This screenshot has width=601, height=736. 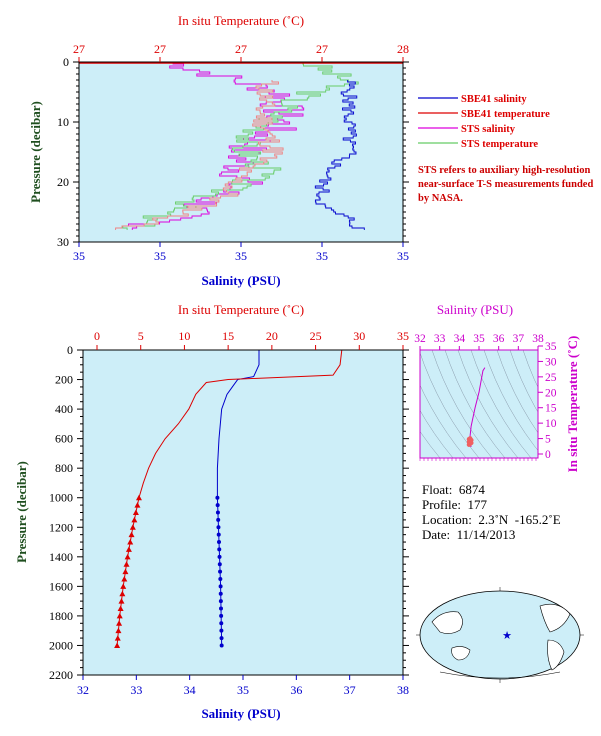 I want to click on date: Date: 11/14/2013, so click(x=469, y=534).